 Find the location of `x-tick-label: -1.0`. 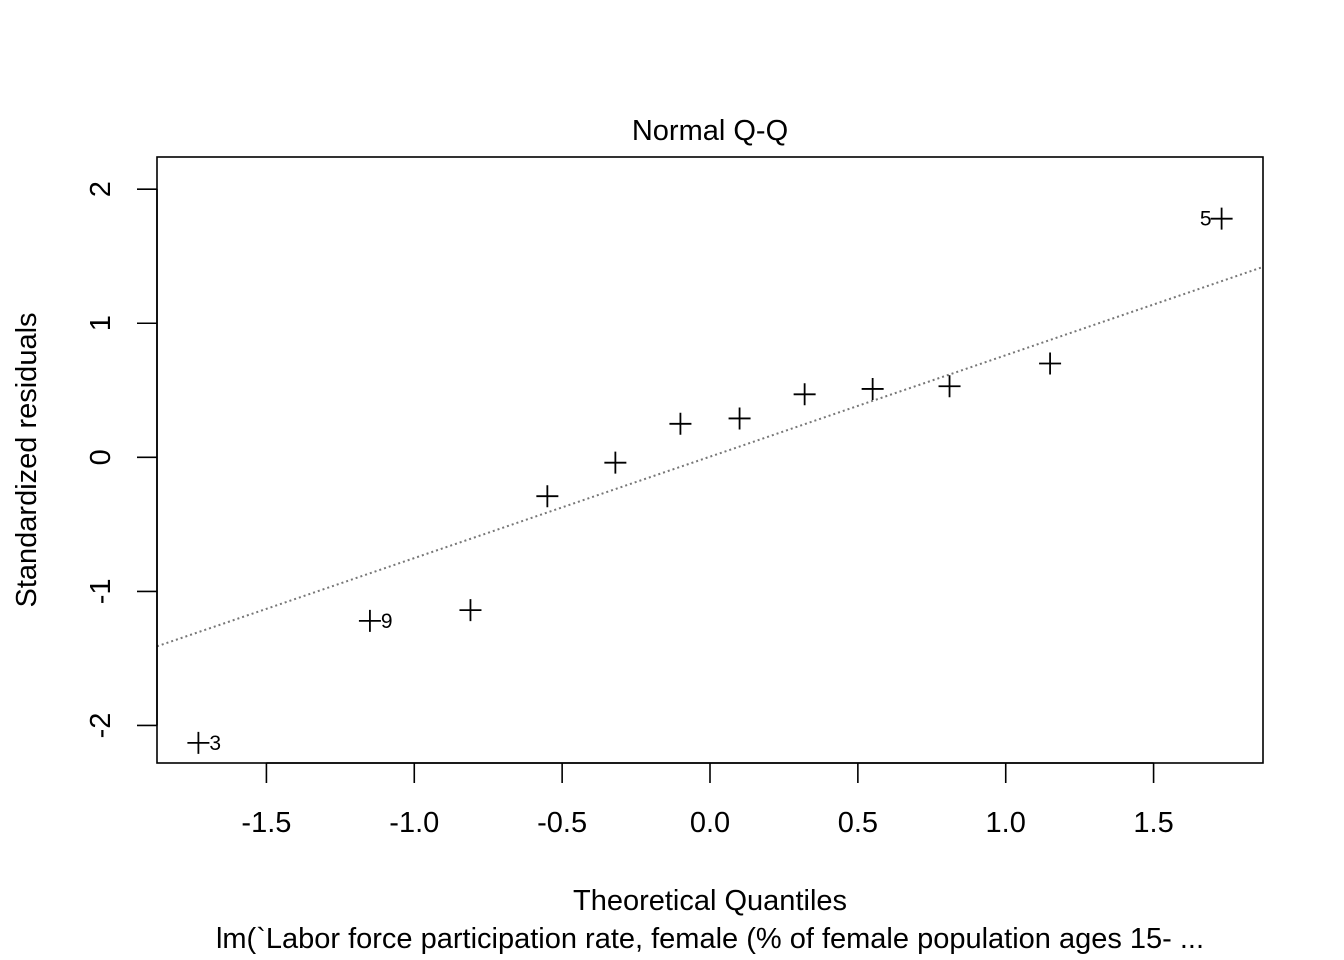

x-tick-label: -1.0 is located at coordinates (414, 823).